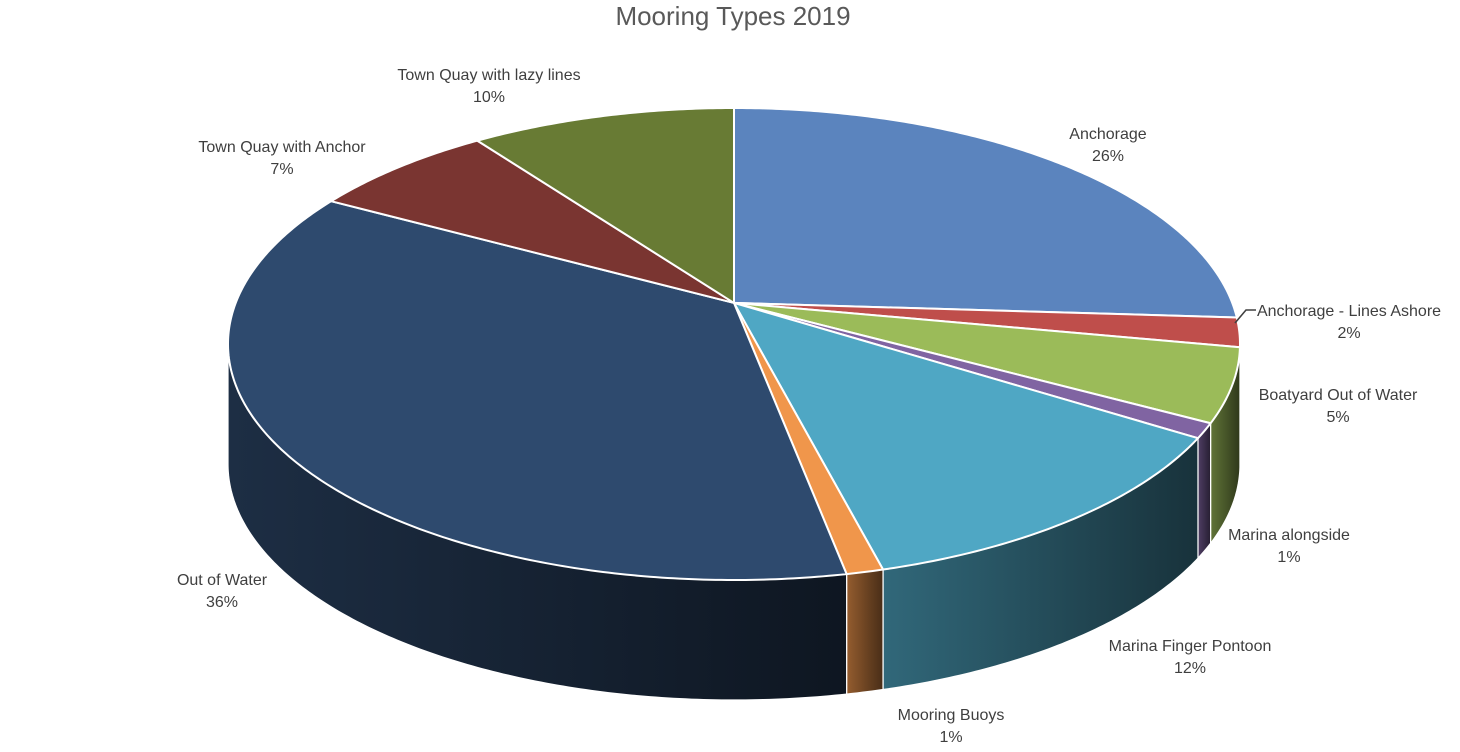 This screenshot has height=752, width=1460. What do you see at coordinates (865, 631) in the screenshot?
I see `pie-slice-side-mooring-buoys` at bounding box center [865, 631].